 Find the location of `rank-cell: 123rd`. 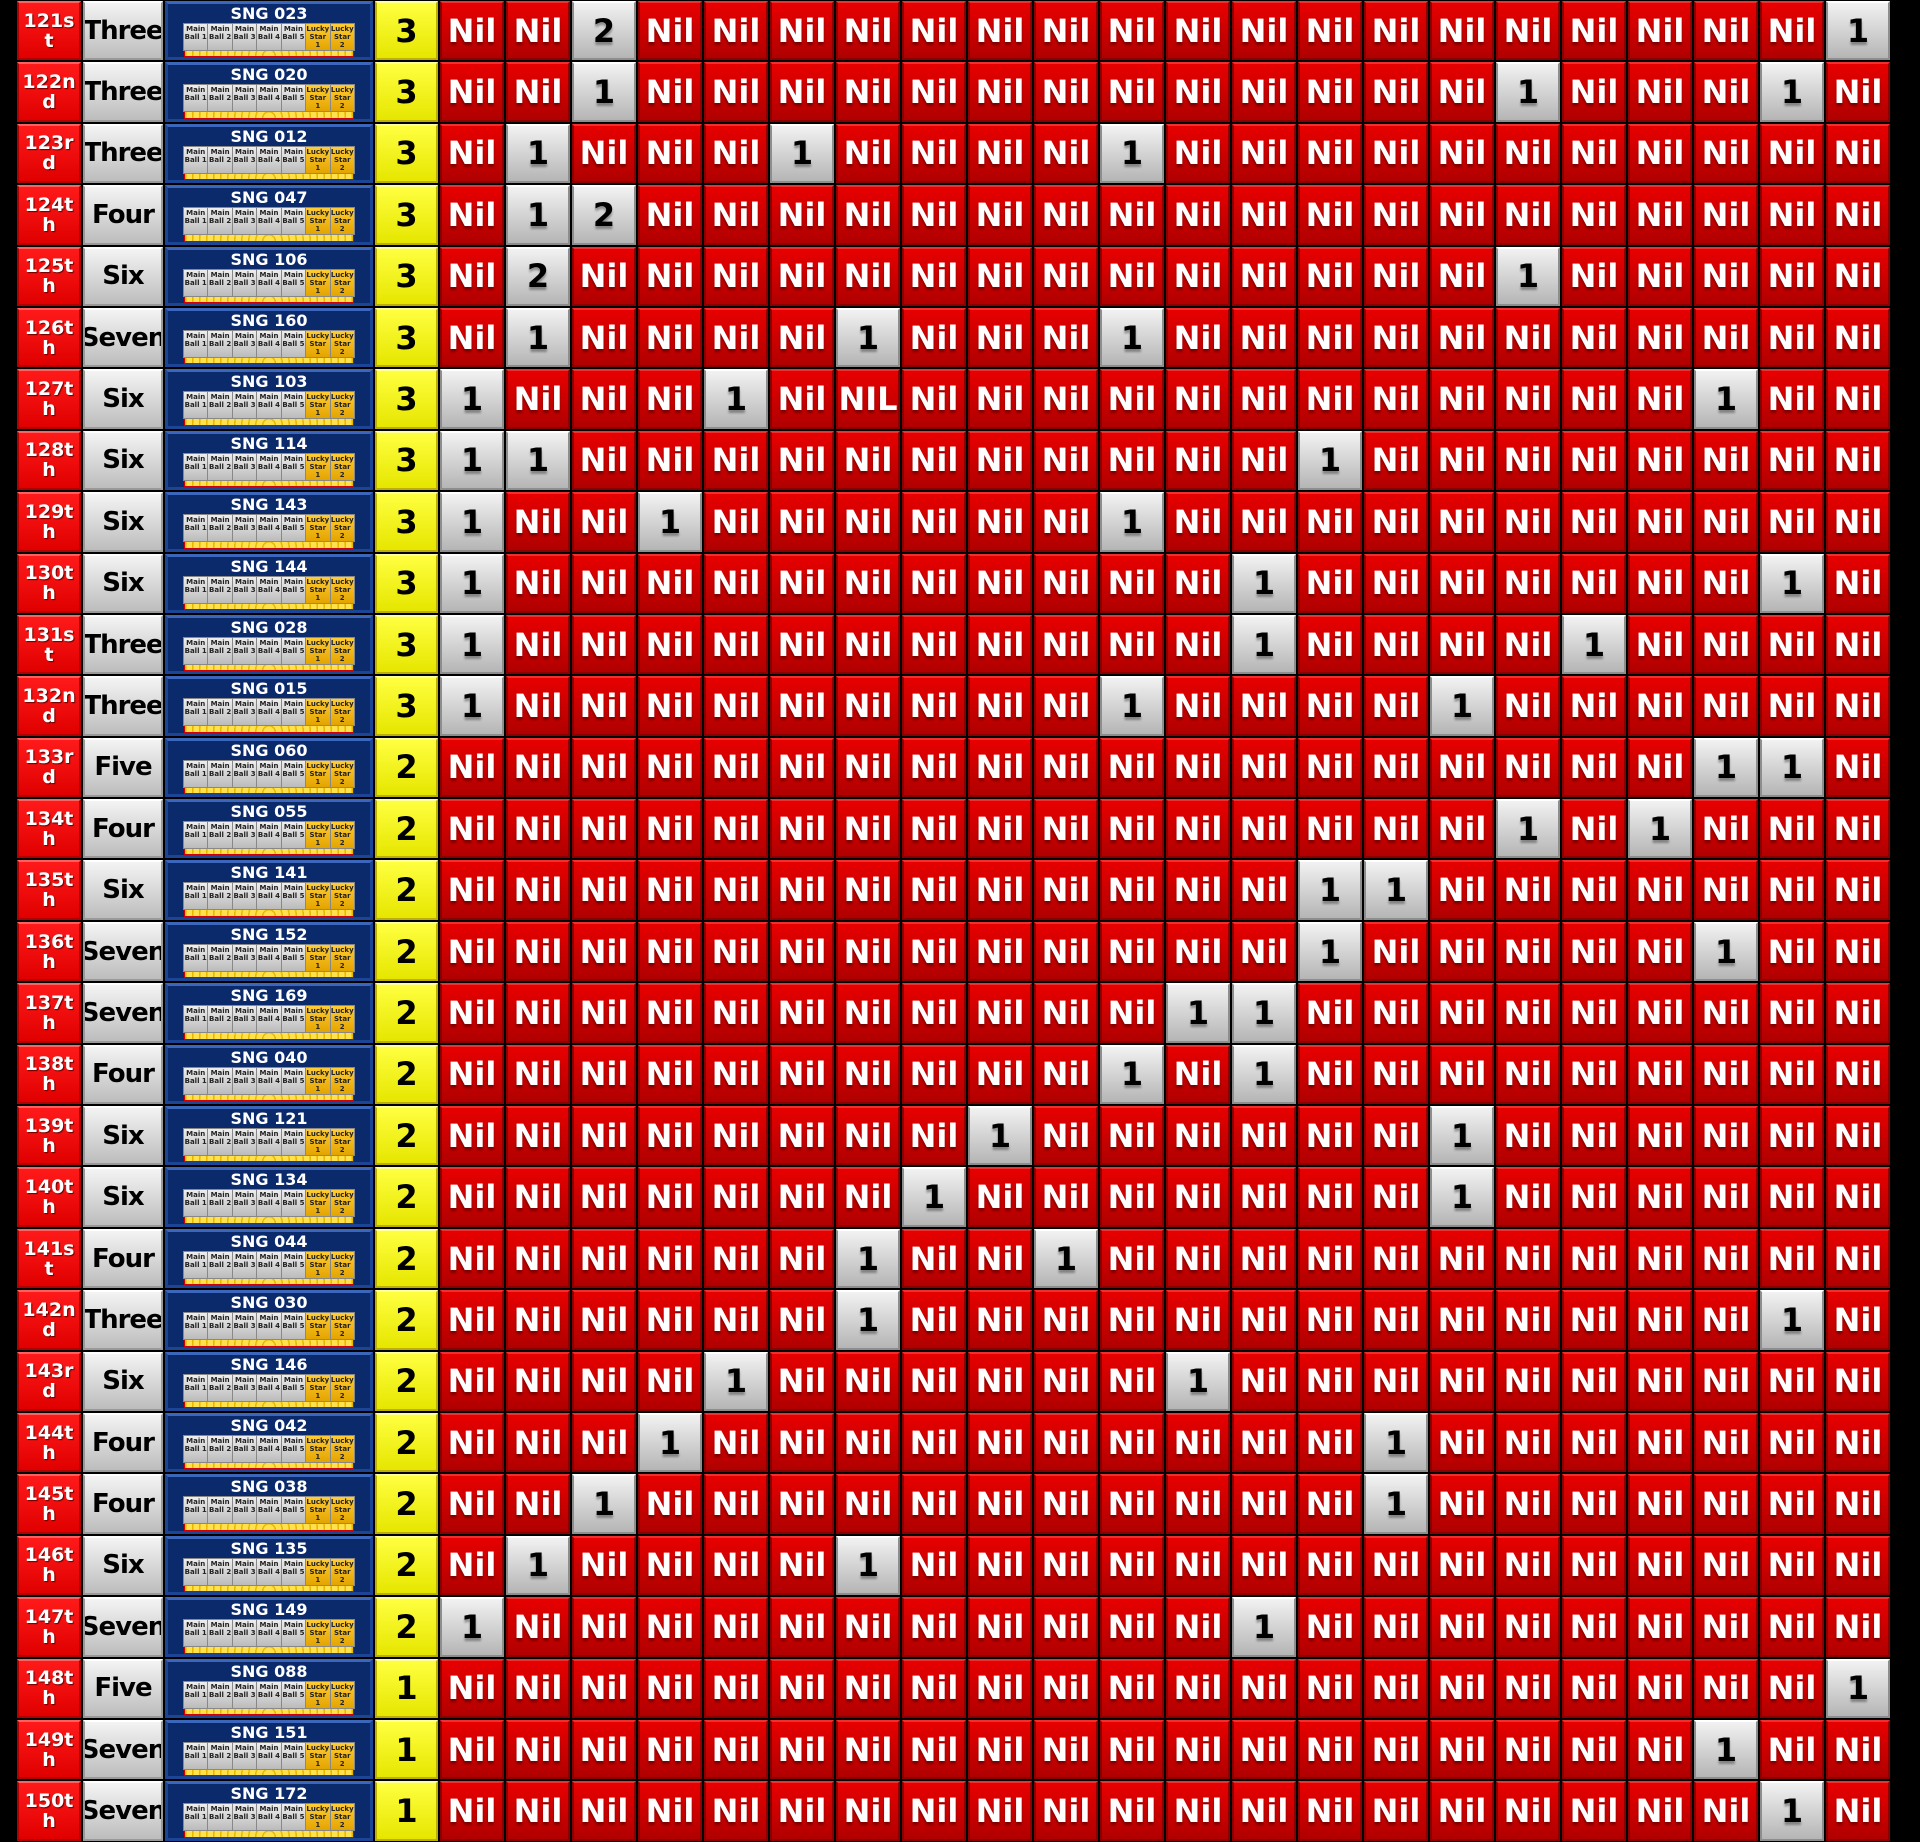

rank-cell: 123rd is located at coordinates (49, 153).